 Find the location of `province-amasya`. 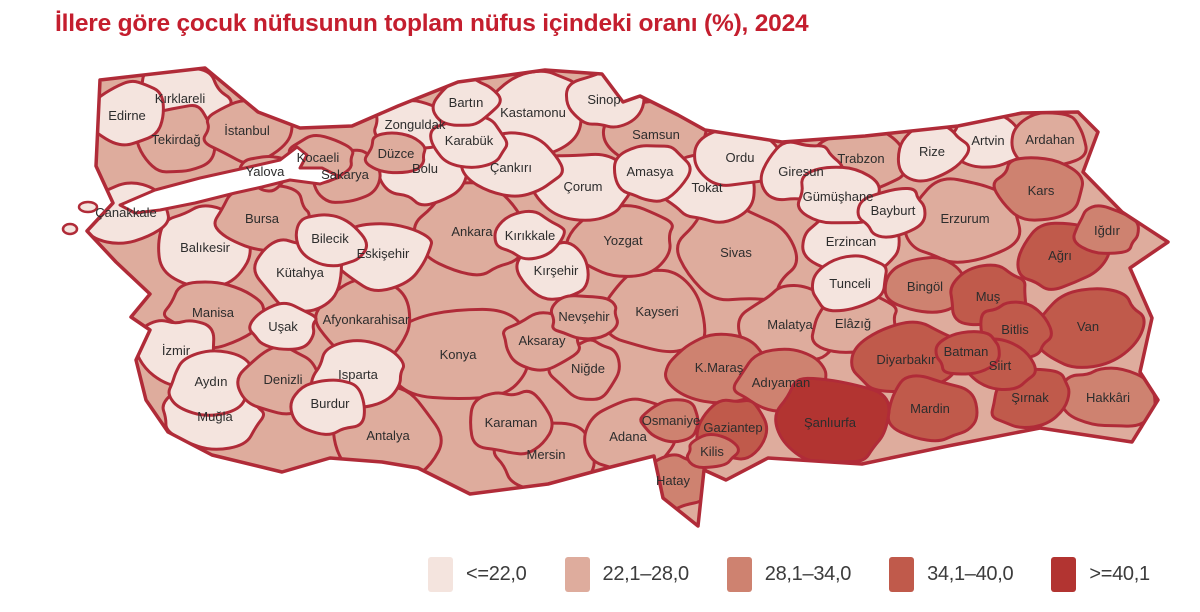

province-amasya is located at coordinates (652, 173).